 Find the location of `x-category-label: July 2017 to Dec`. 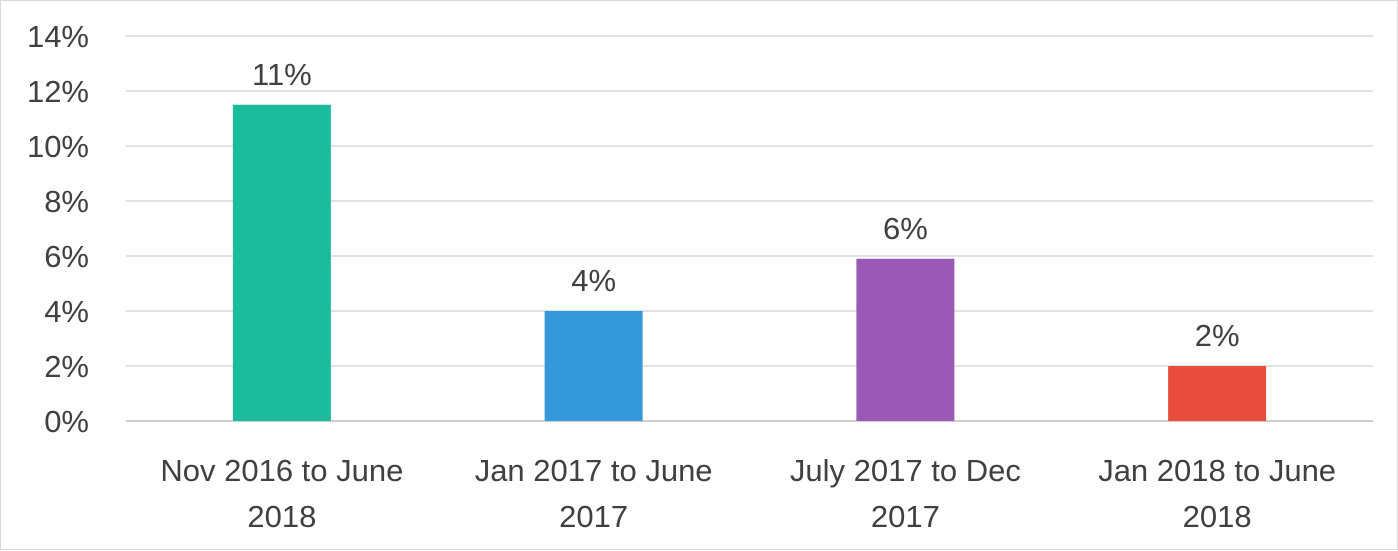

x-category-label: July 2017 to Dec is located at coordinates (905, 470).